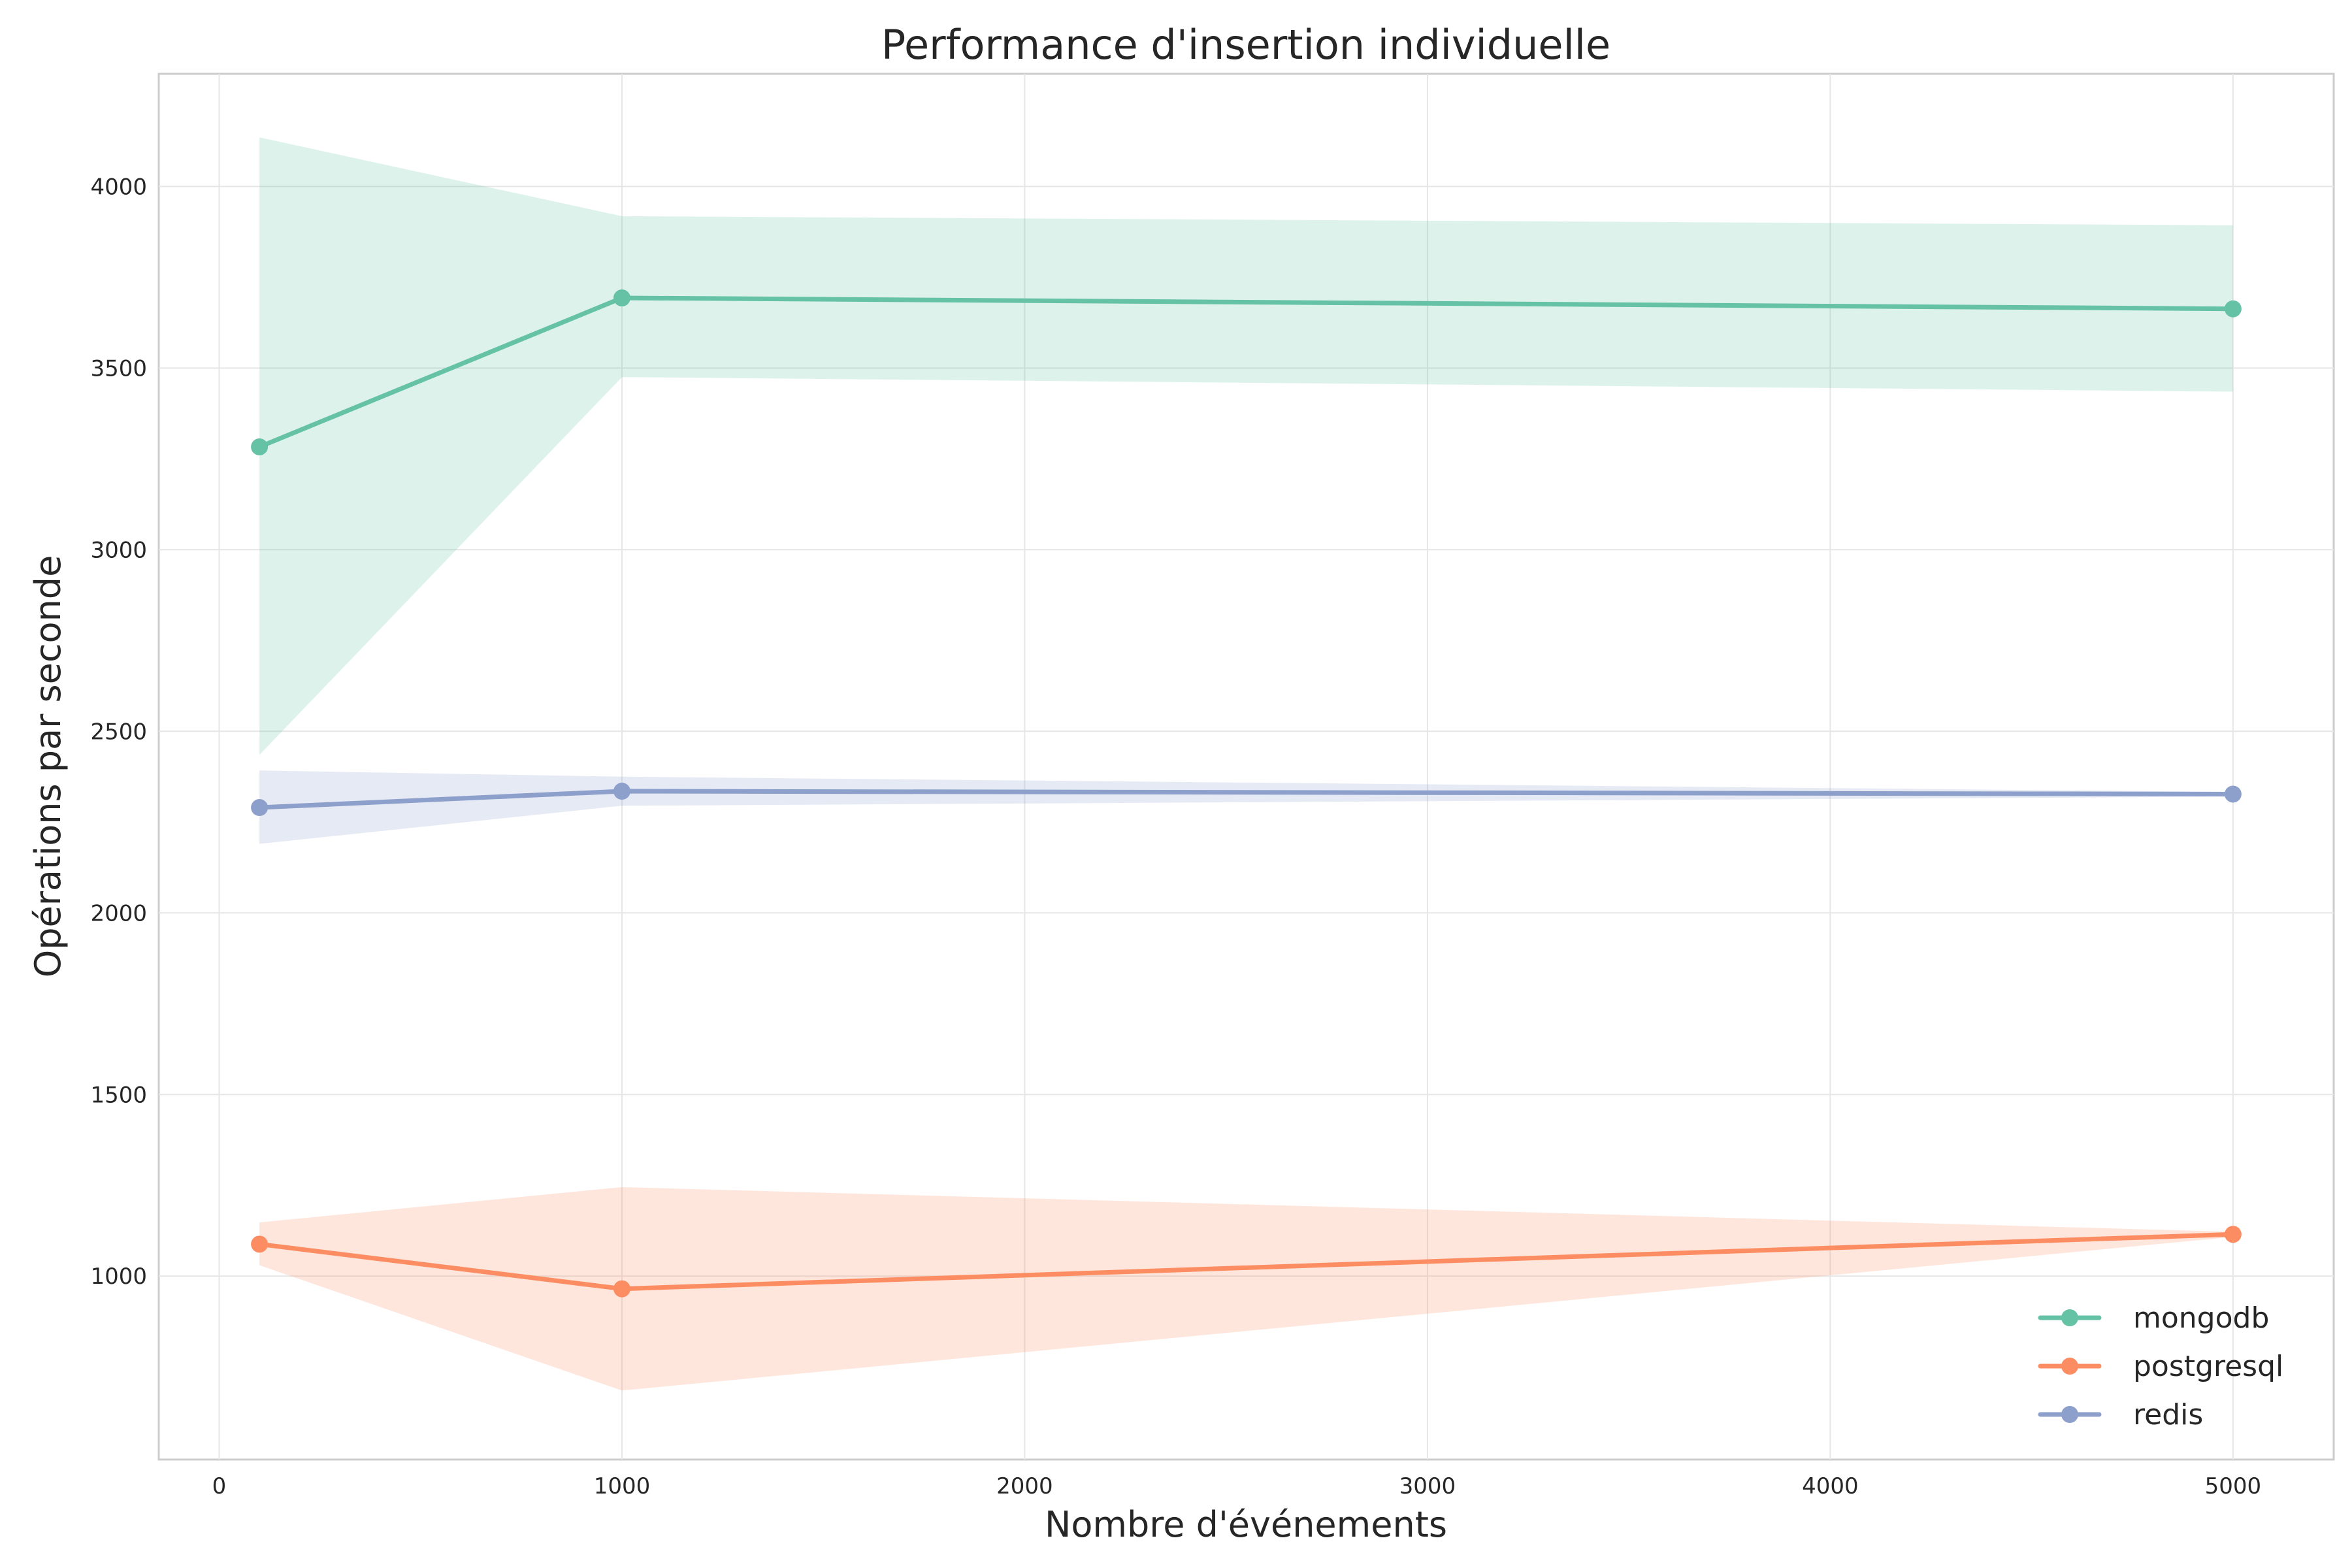 The width and height of the screenshot is (2352, 1568). What do you see at coordinates (1024, 1486) in the screenshot?
I see `x-tick-label: 2000` at bounding box center [1024, 1486].